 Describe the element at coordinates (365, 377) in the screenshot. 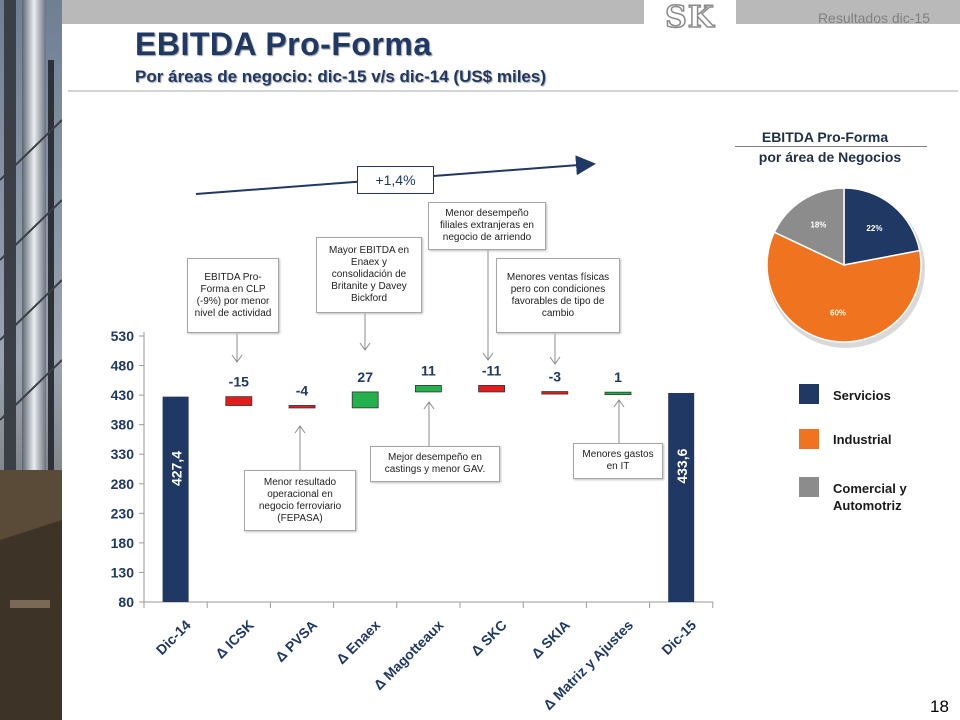

I see `bar-data-label: 27` at that location.